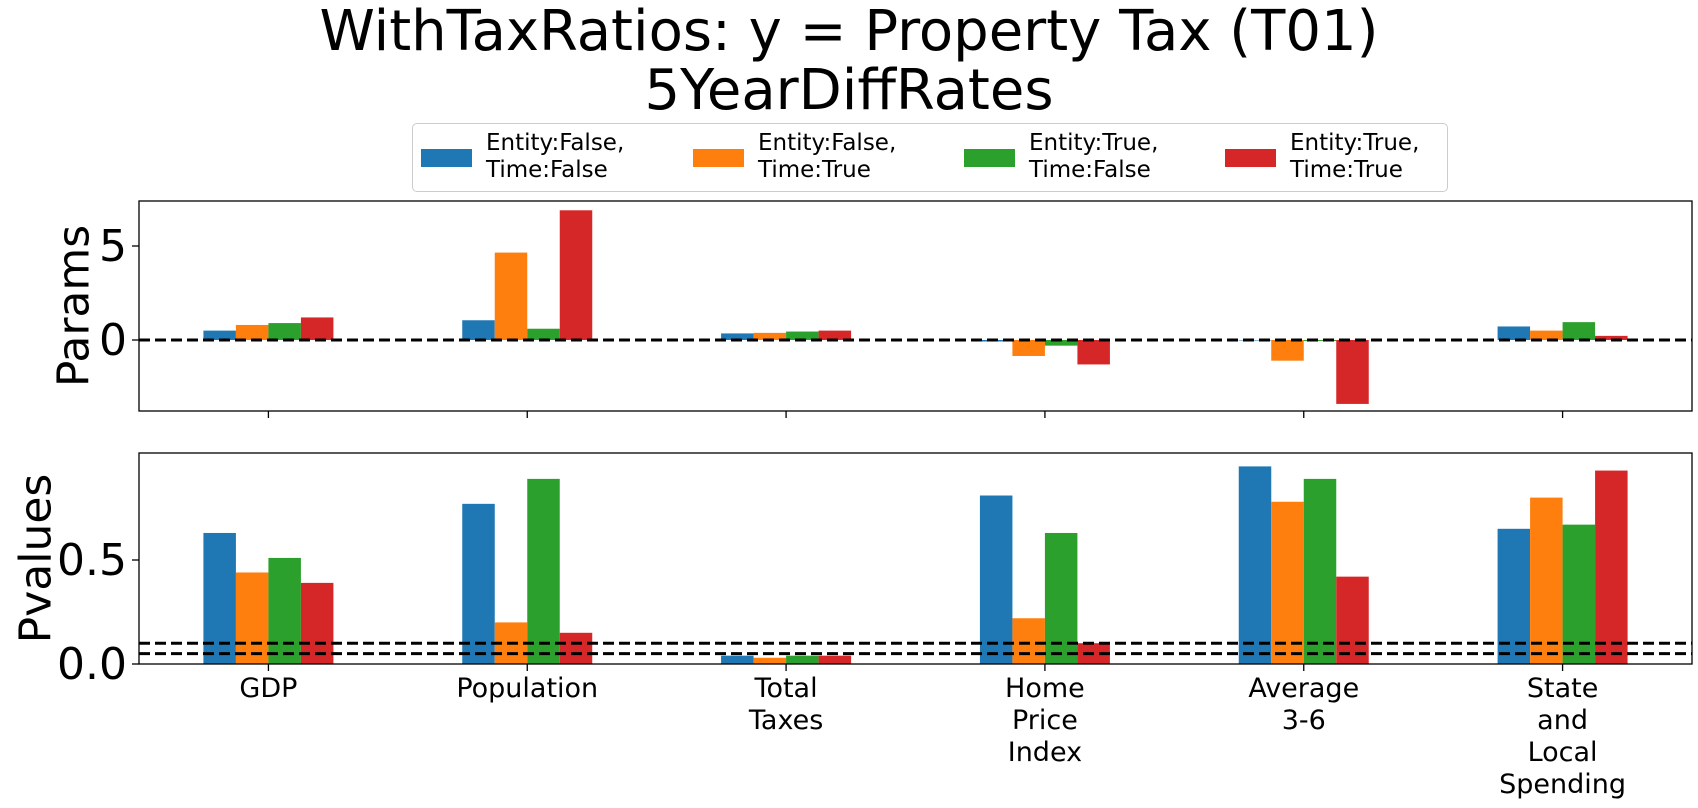 Image resolution: width=1698 pixels, height=808 pixels. What do you see at coordinates (317, 623) in the screenshot?
I see `bar-pvalues-s4-c1` at bounding box center [317, 623].